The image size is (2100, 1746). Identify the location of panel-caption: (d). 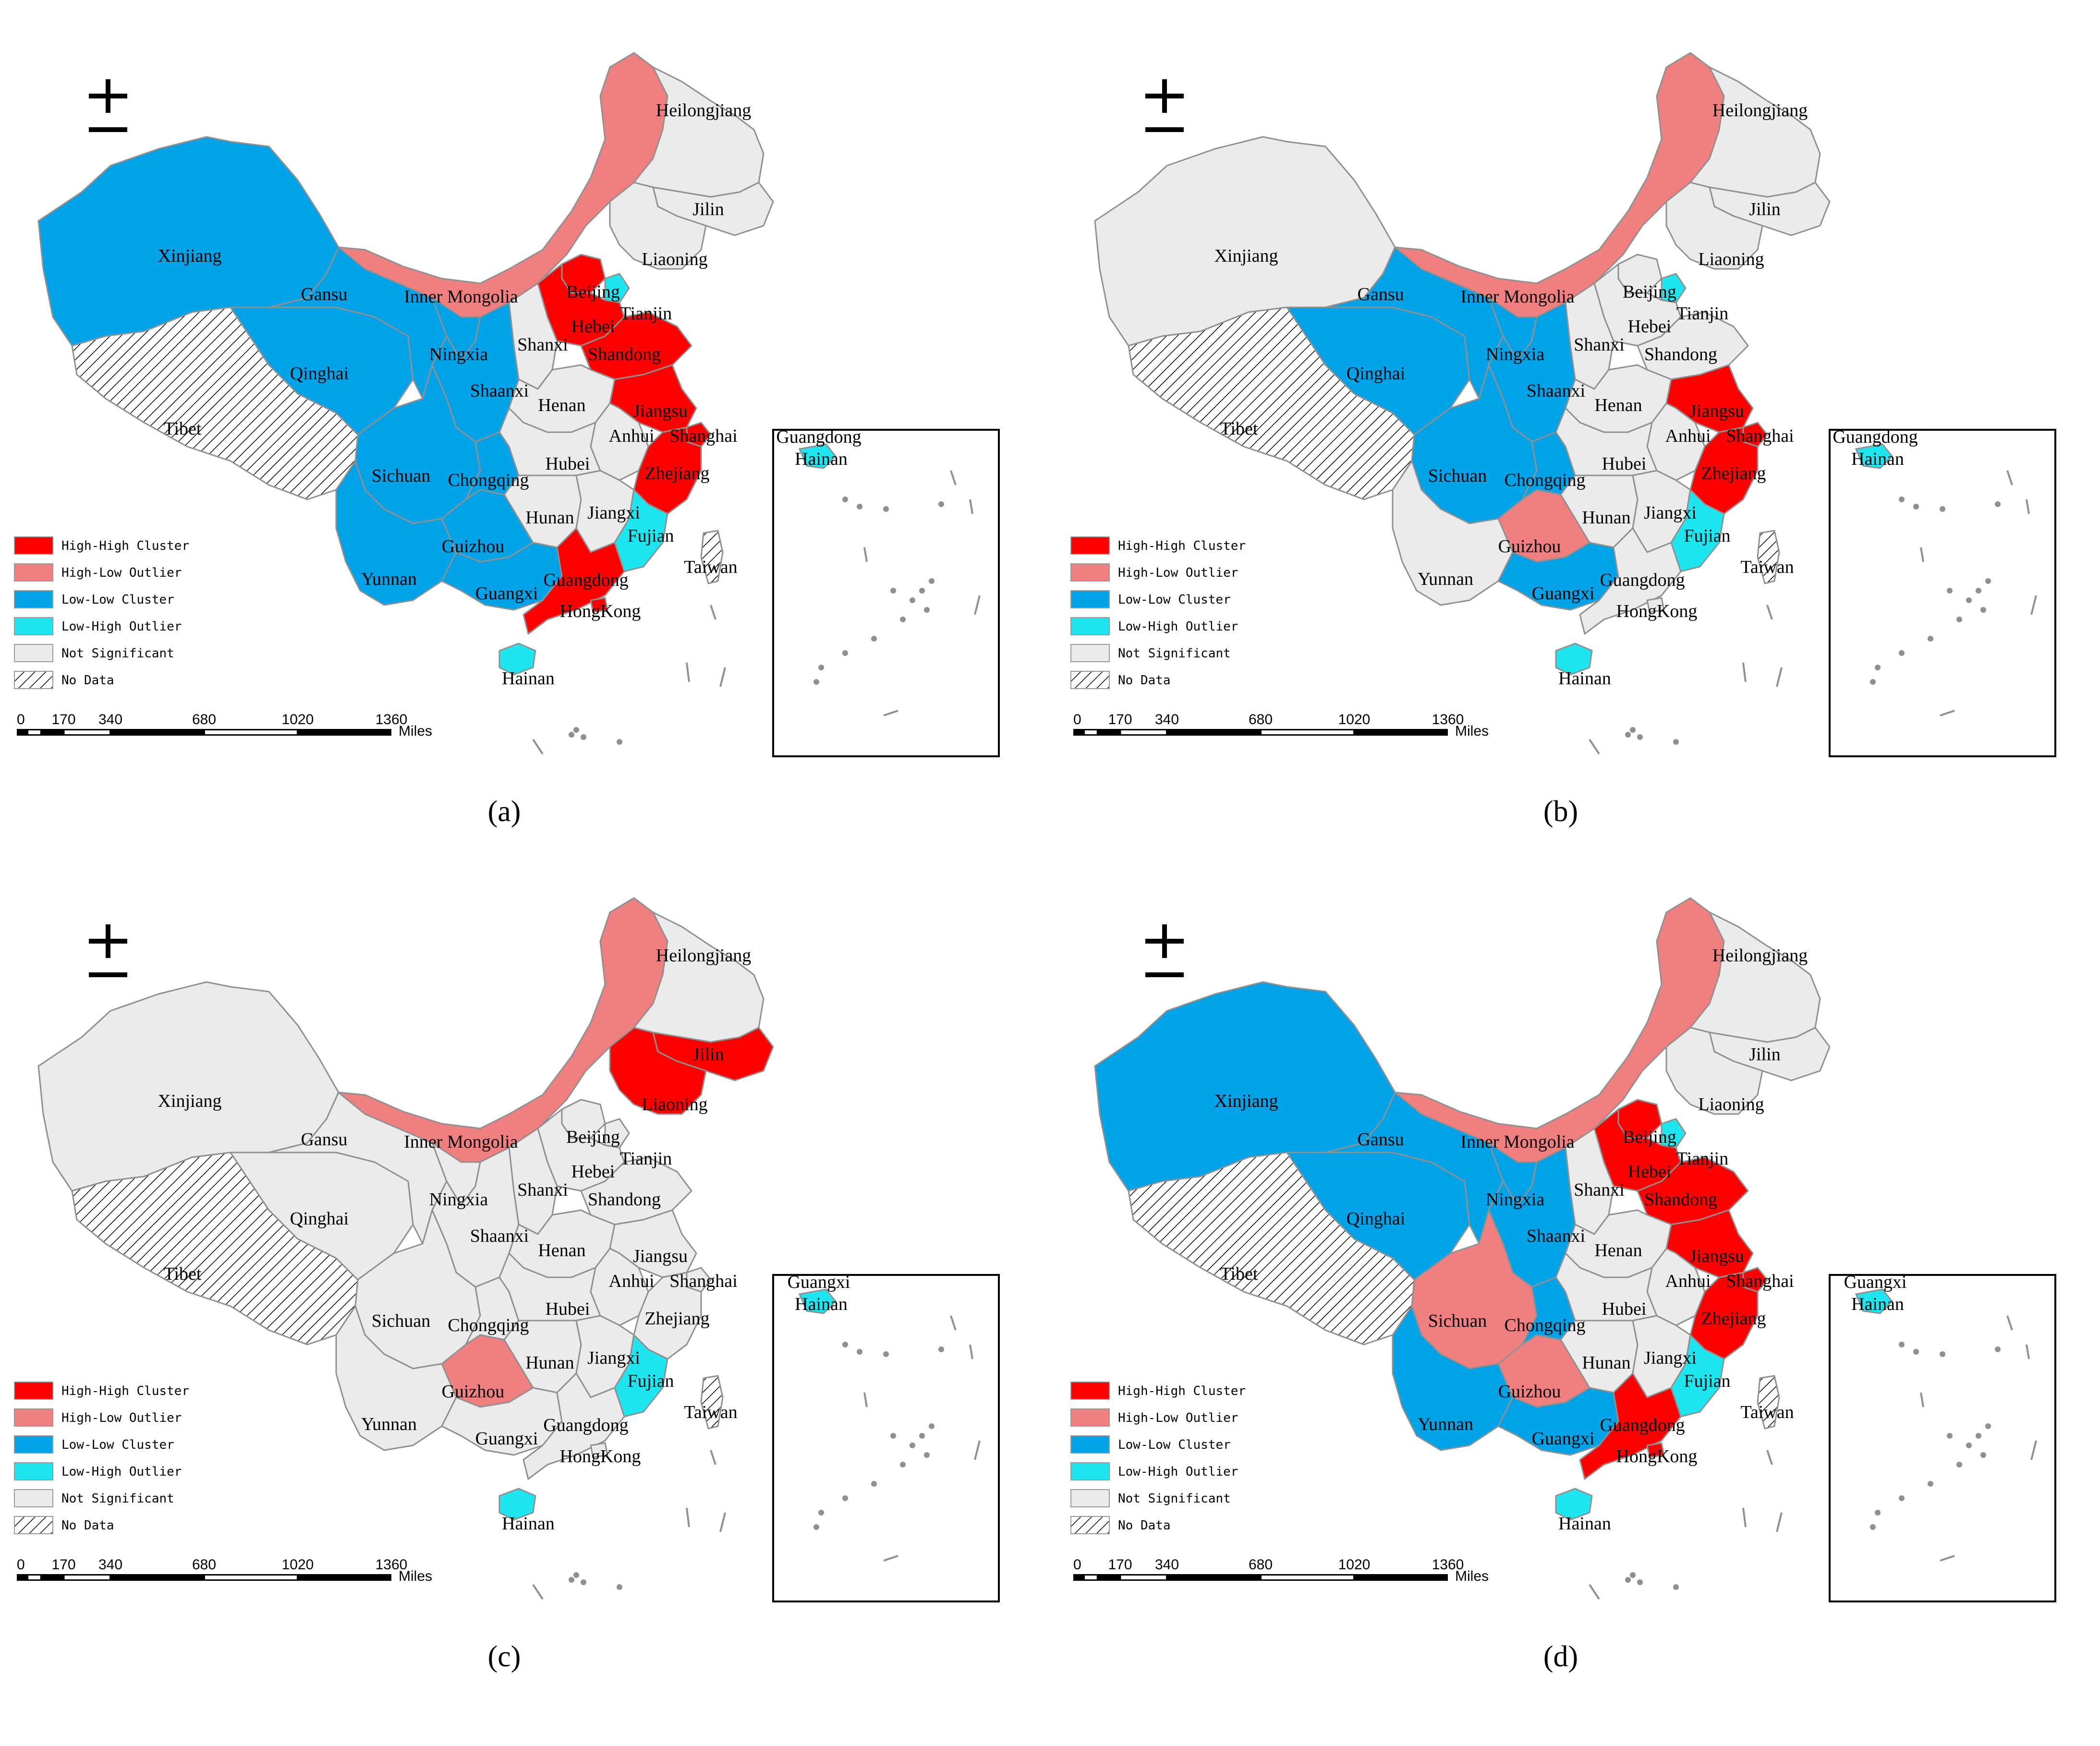
(1561, 1656).